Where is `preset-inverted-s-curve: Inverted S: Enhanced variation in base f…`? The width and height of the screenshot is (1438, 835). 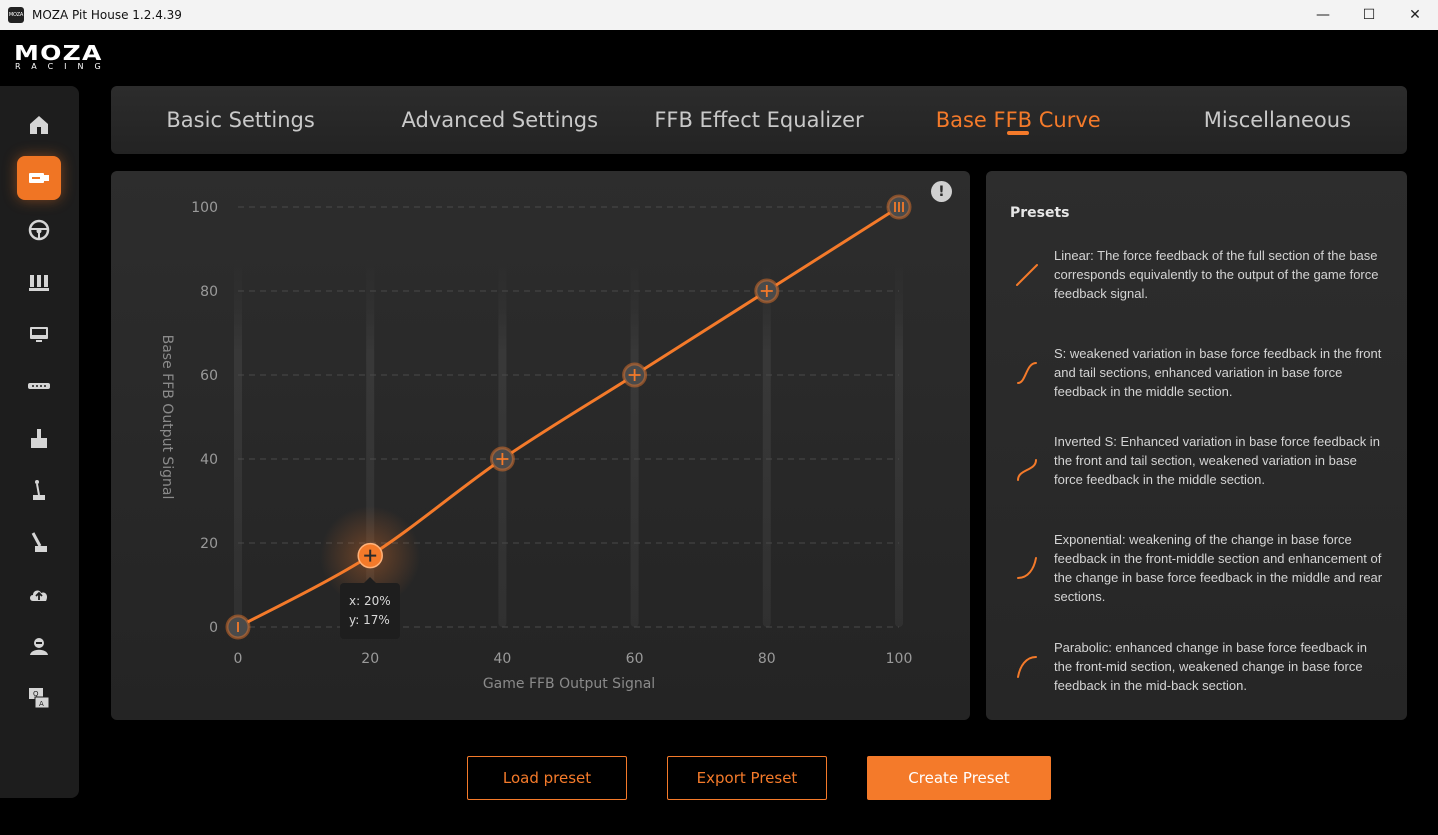
preset-inverted-s-curve: Inverted S: Enhanced variation in base f… is located at coordinates (1199, 470).